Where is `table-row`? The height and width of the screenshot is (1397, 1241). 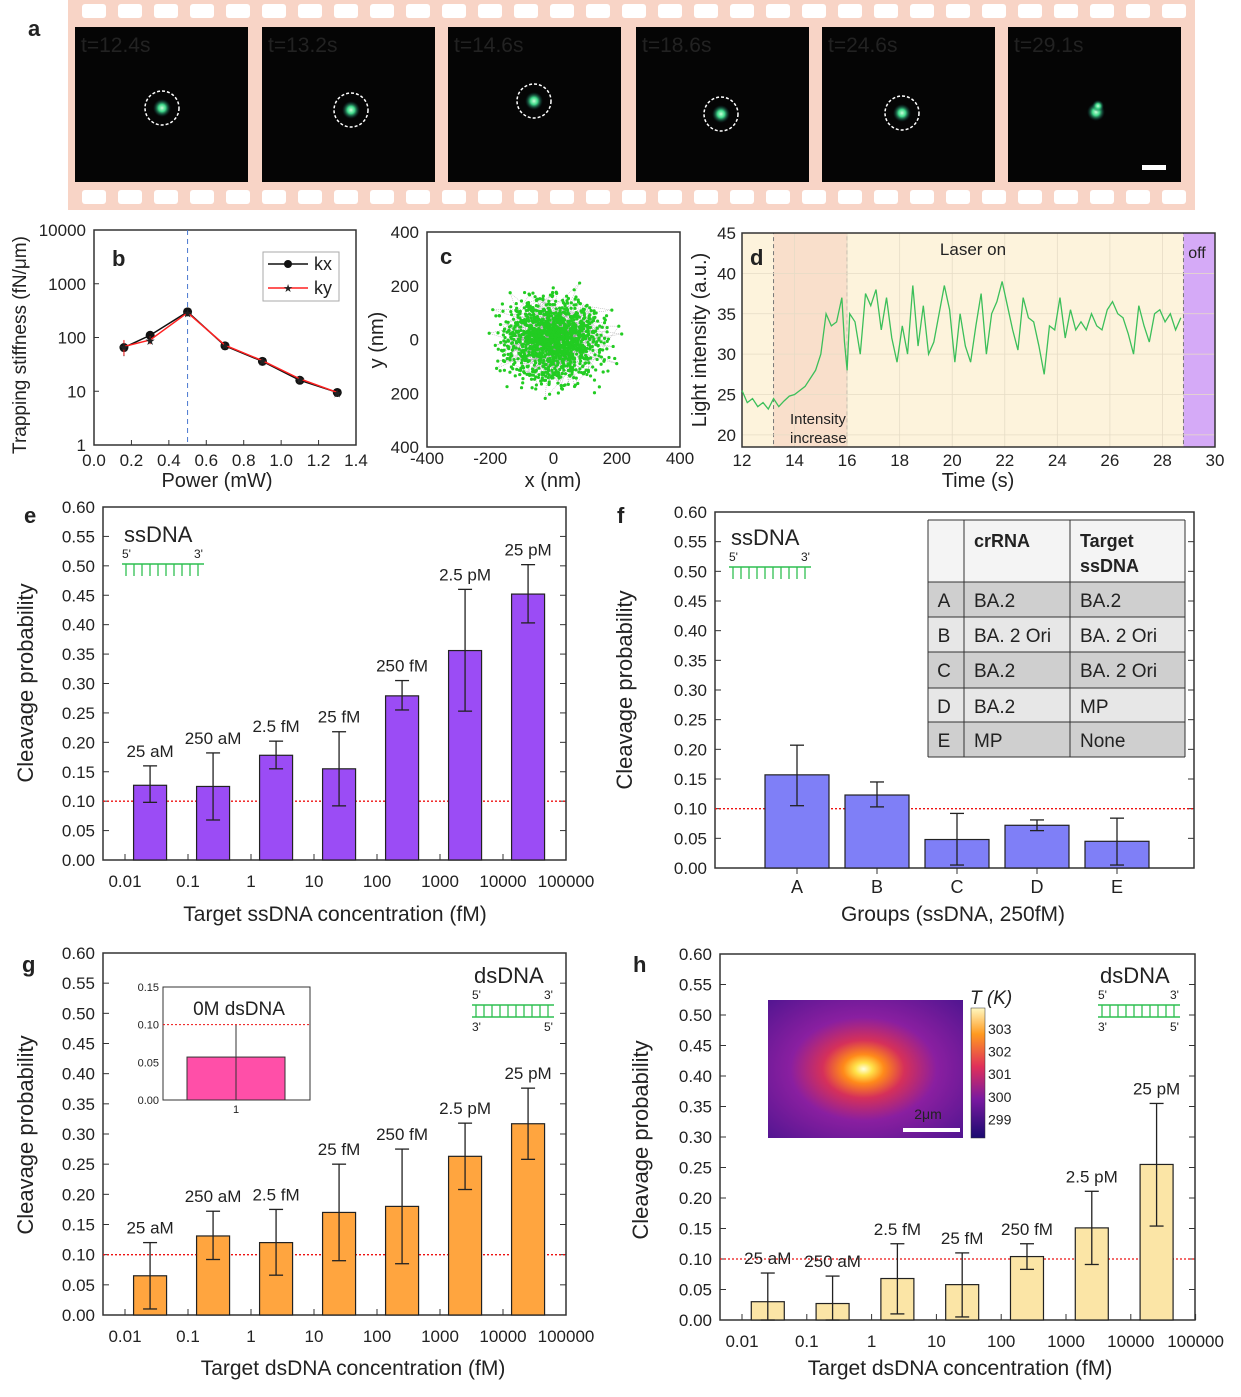 table-row is located at coordinates (1056, 705).